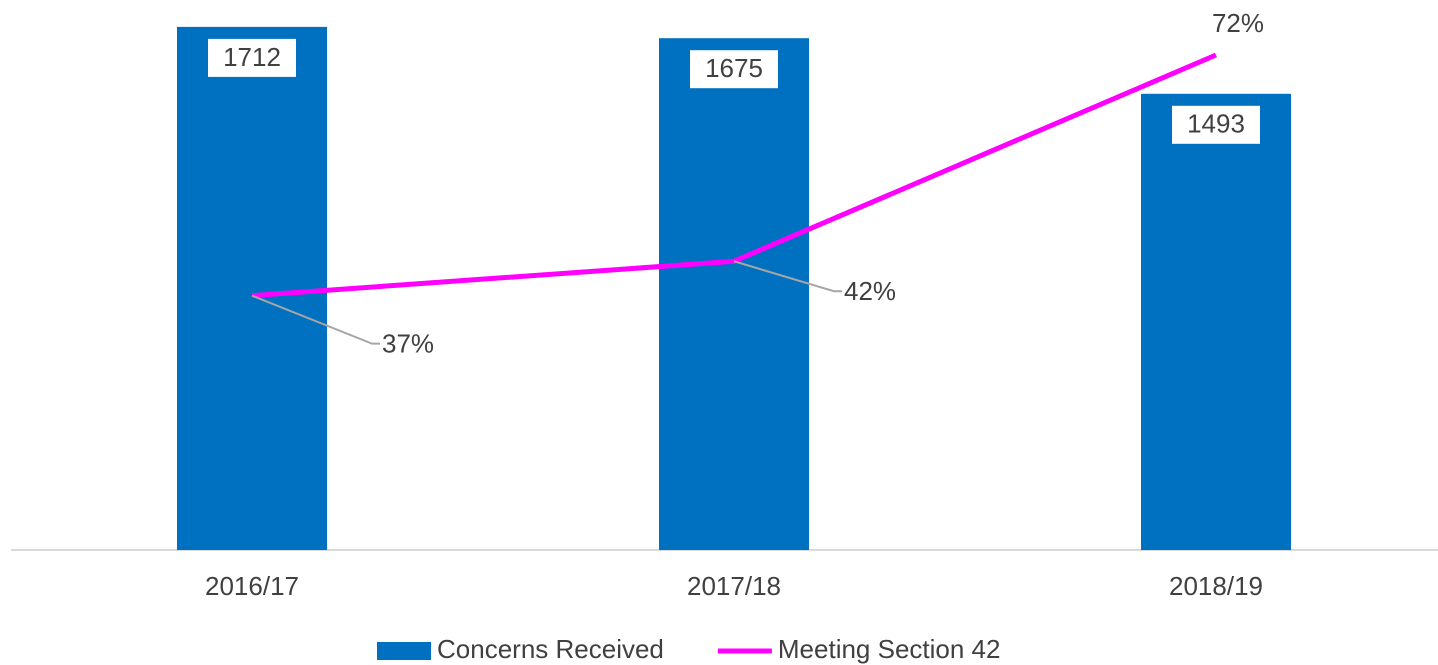  I want to click on data-label: 72%, so click(1238, 23).